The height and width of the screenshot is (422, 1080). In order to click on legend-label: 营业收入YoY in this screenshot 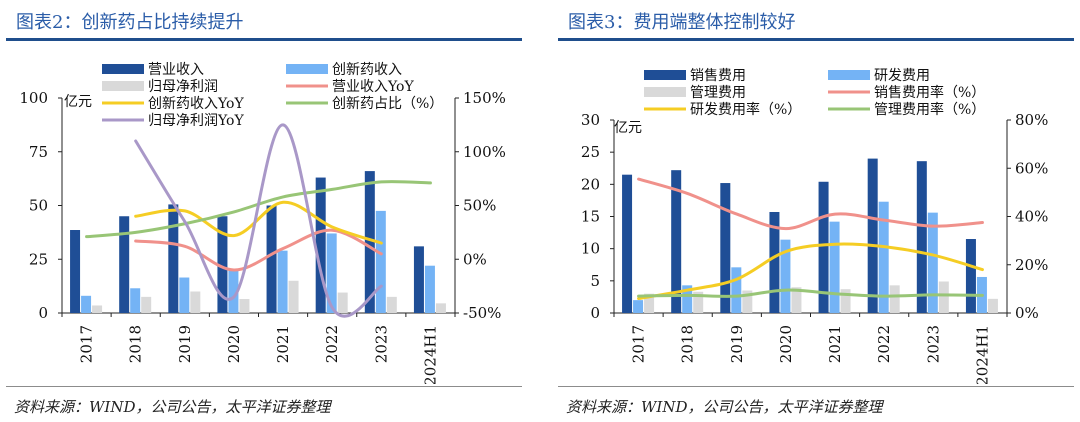, I will do `click(373, 87)`.